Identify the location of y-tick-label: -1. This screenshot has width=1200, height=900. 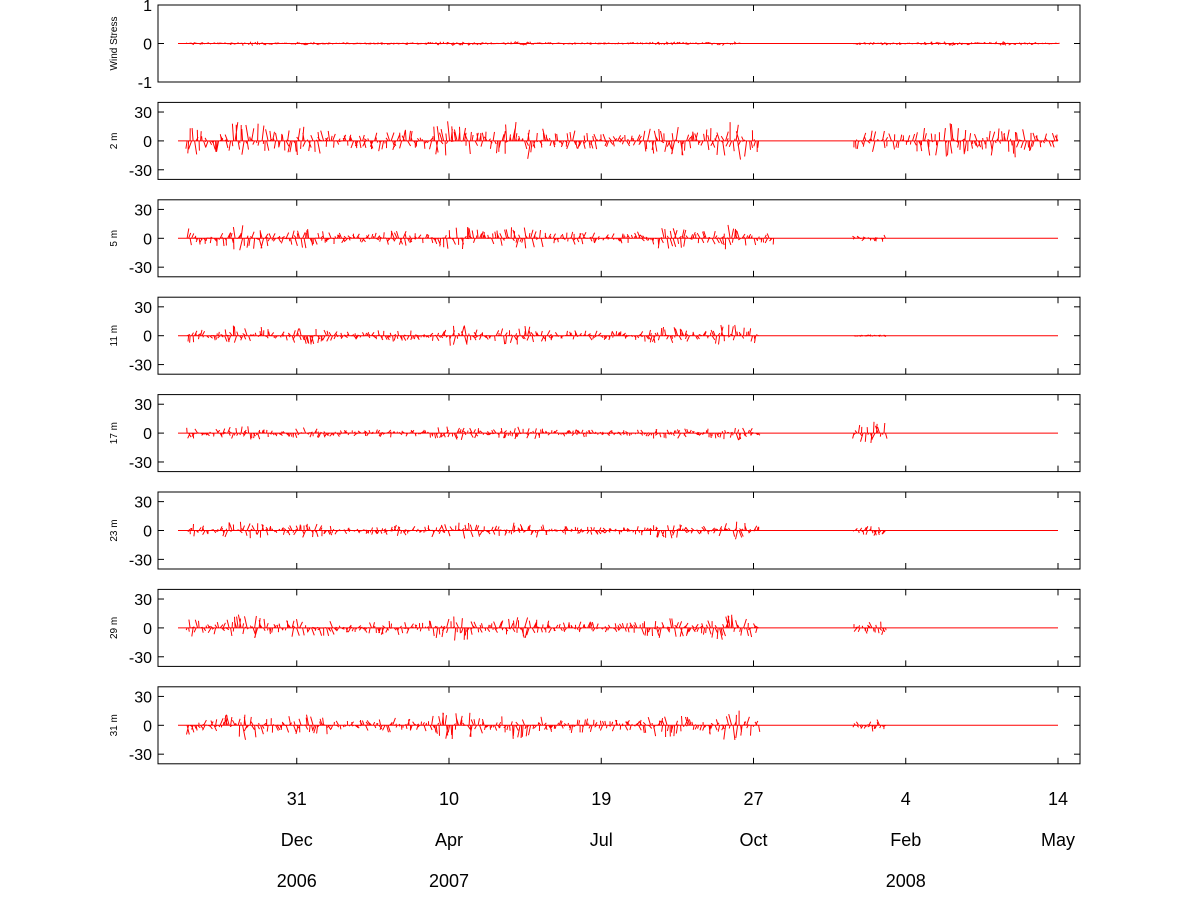
(145, 83).